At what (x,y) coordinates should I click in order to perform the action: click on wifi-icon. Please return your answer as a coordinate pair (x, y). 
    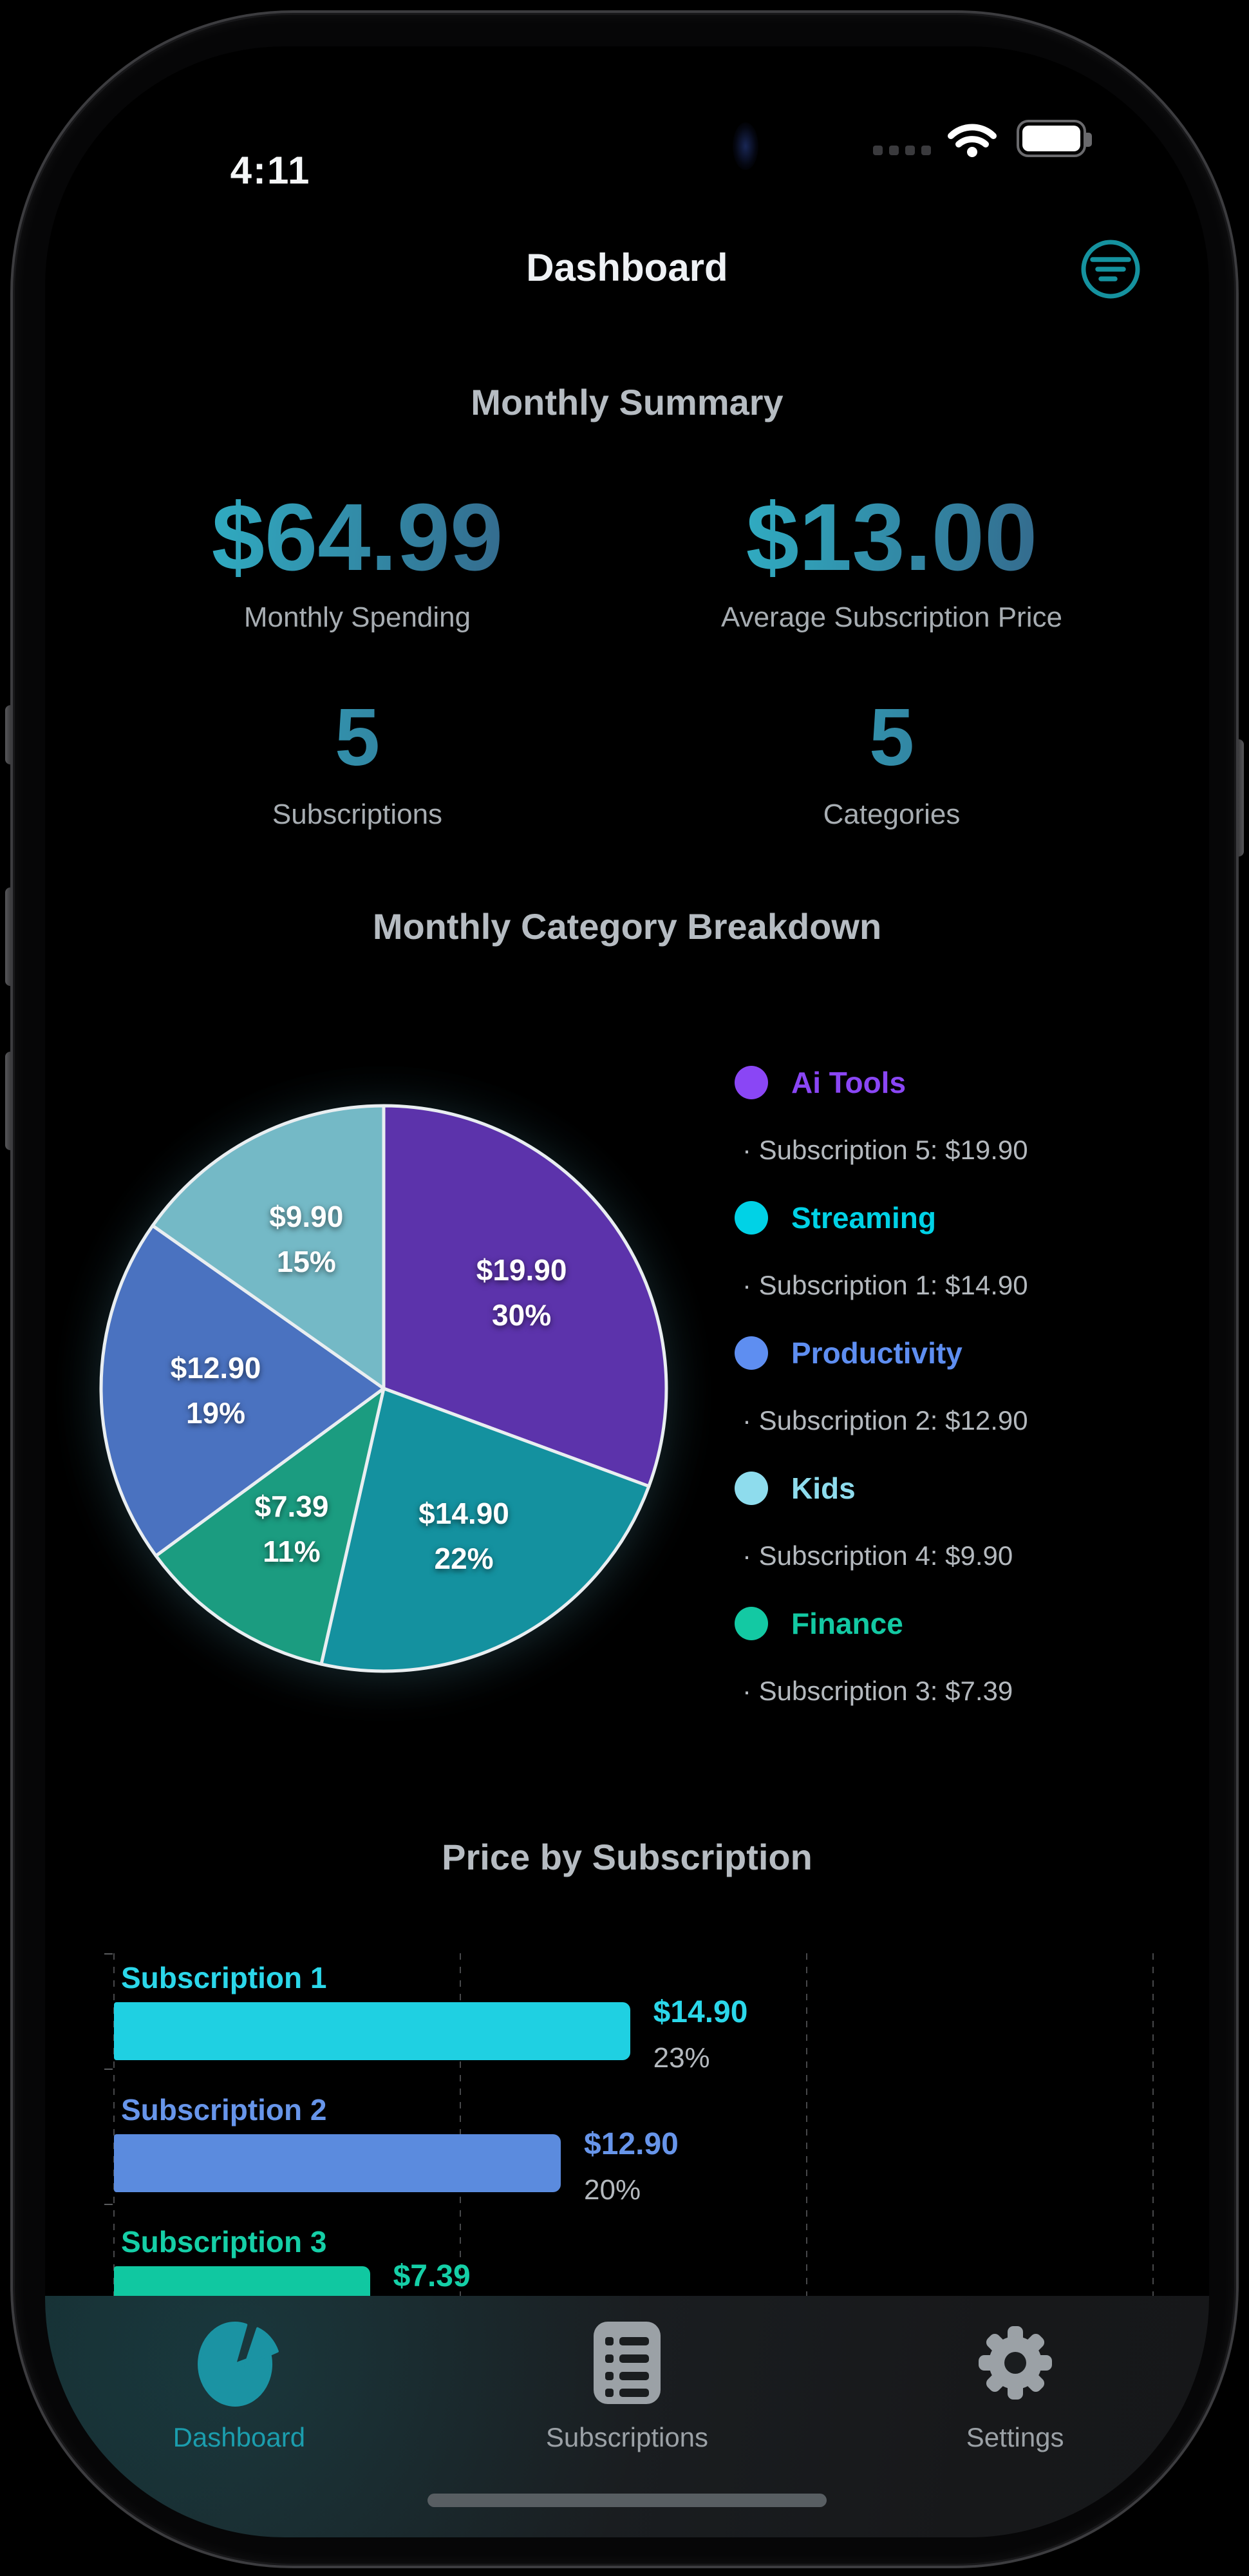
    Looking at the image, I should click on (973, 140).